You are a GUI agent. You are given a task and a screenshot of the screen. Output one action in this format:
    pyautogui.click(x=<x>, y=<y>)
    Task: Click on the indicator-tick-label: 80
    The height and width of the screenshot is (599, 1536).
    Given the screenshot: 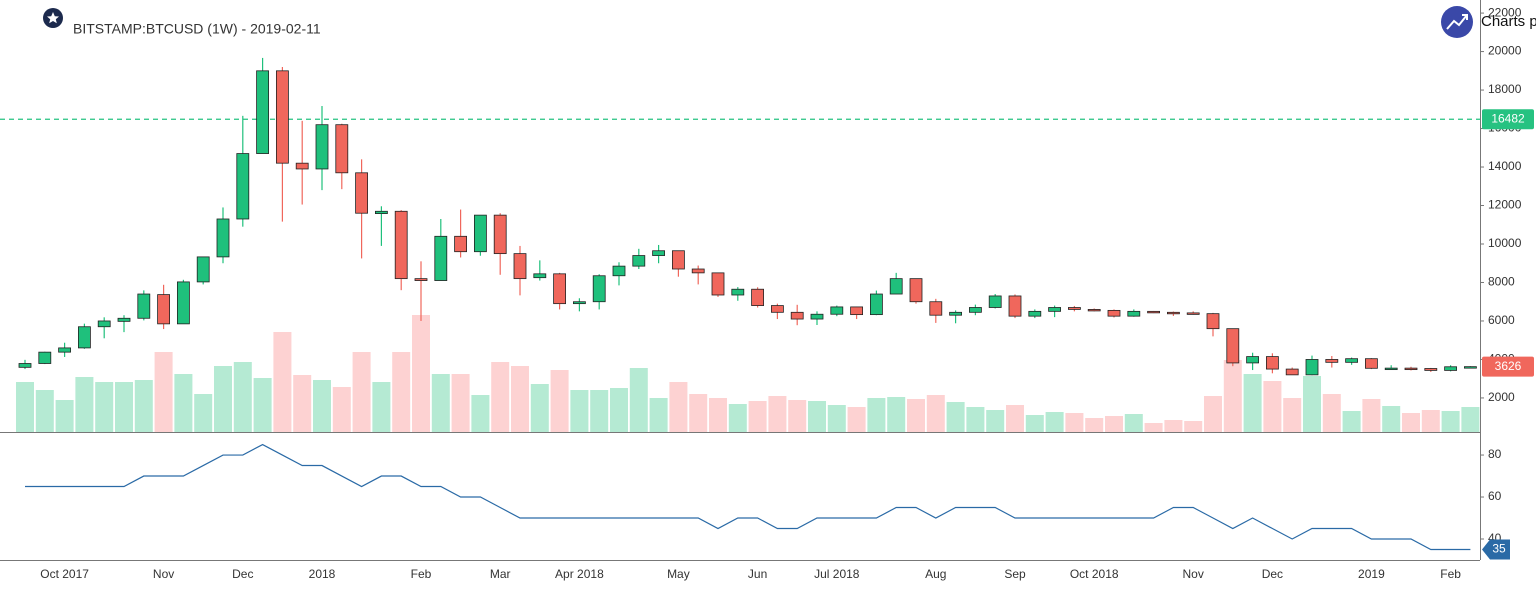 What is the action you would take?
    pyautogui.click(x=1495, y=454)
    